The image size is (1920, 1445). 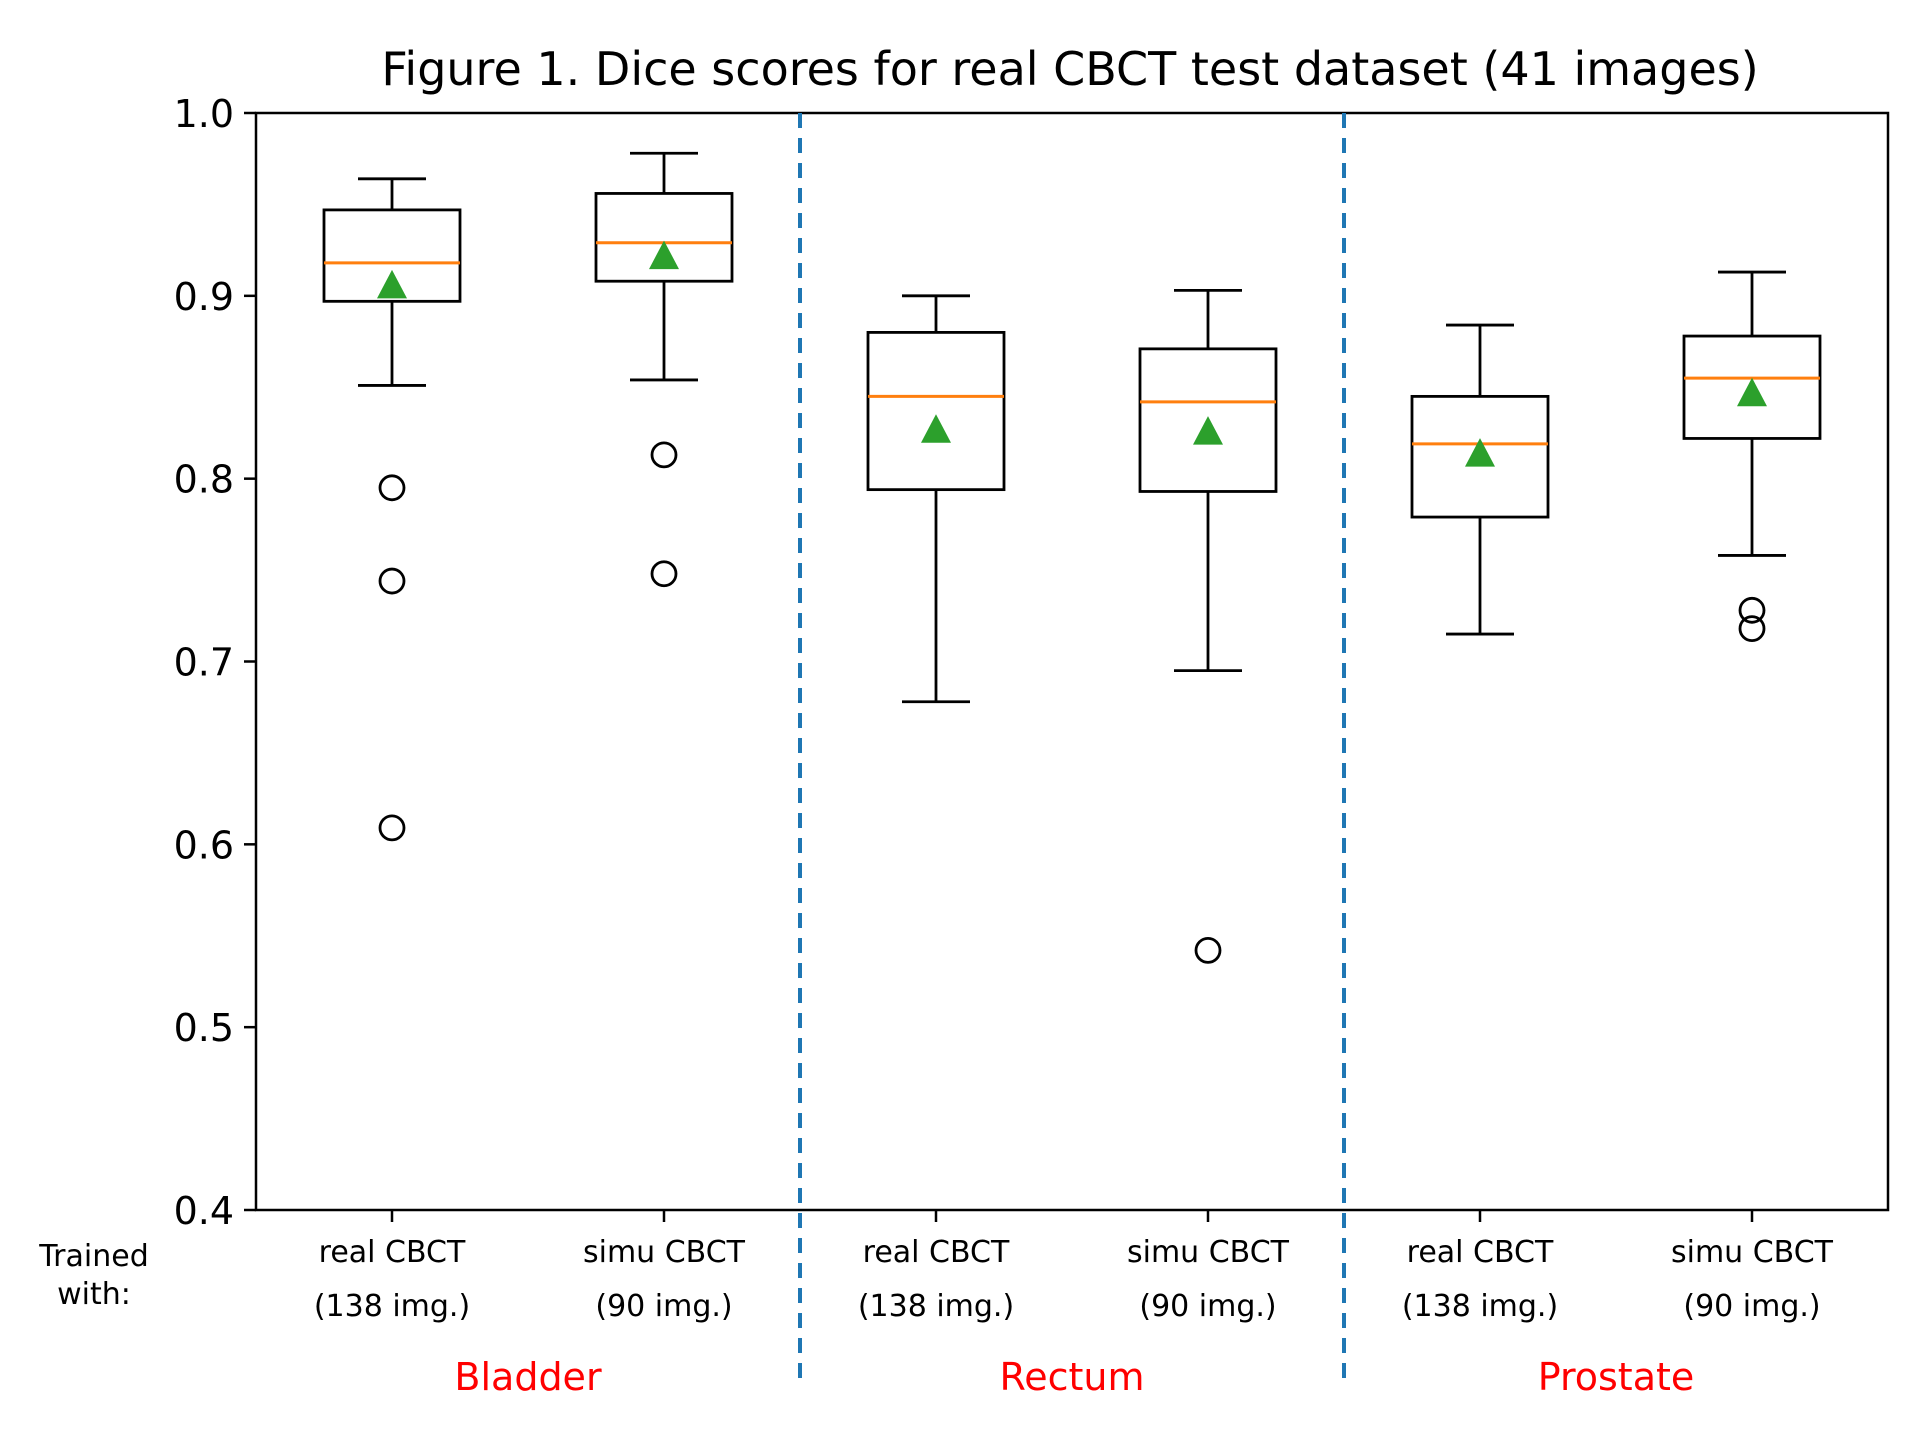 I want to click on y-tick-label: 0.6, so click(x=204, y=845).